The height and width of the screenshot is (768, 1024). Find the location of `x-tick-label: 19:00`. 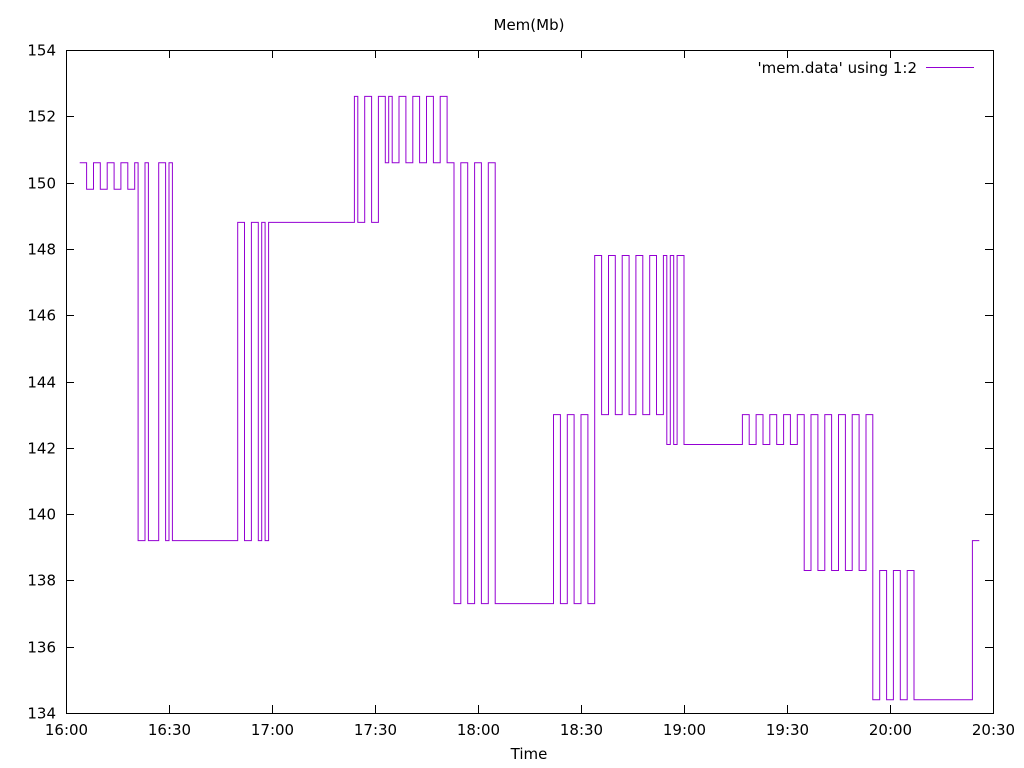

x-tick-label: 19:00 is located at coordinates (684, 730).